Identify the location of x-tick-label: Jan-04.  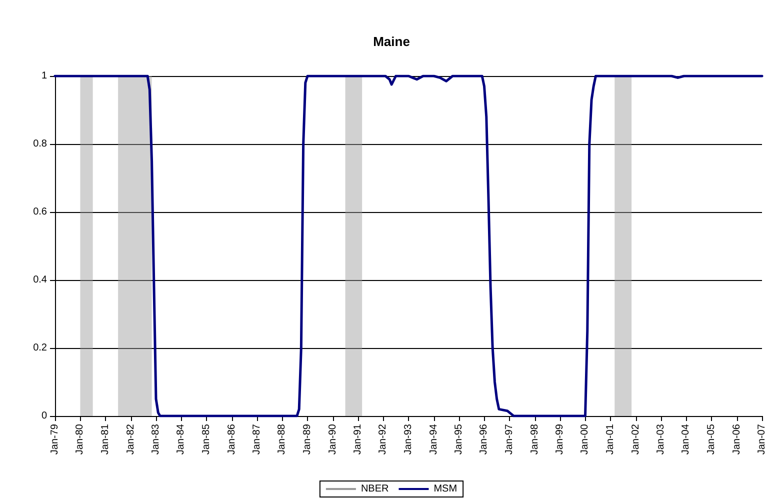
(686, 439).